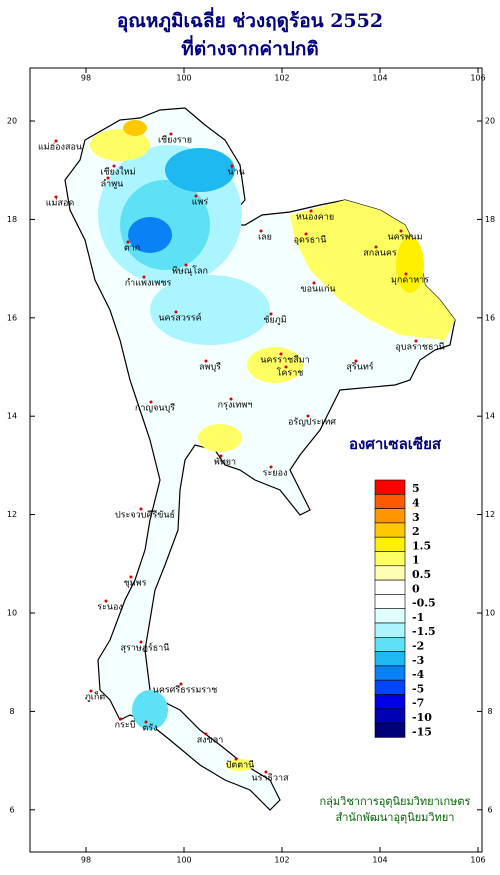 This screenshot has height=875, width=500. Describe the element at coordinates (359, 367) in the screenshot. I see `place-label: สุรินทร์` at that location.